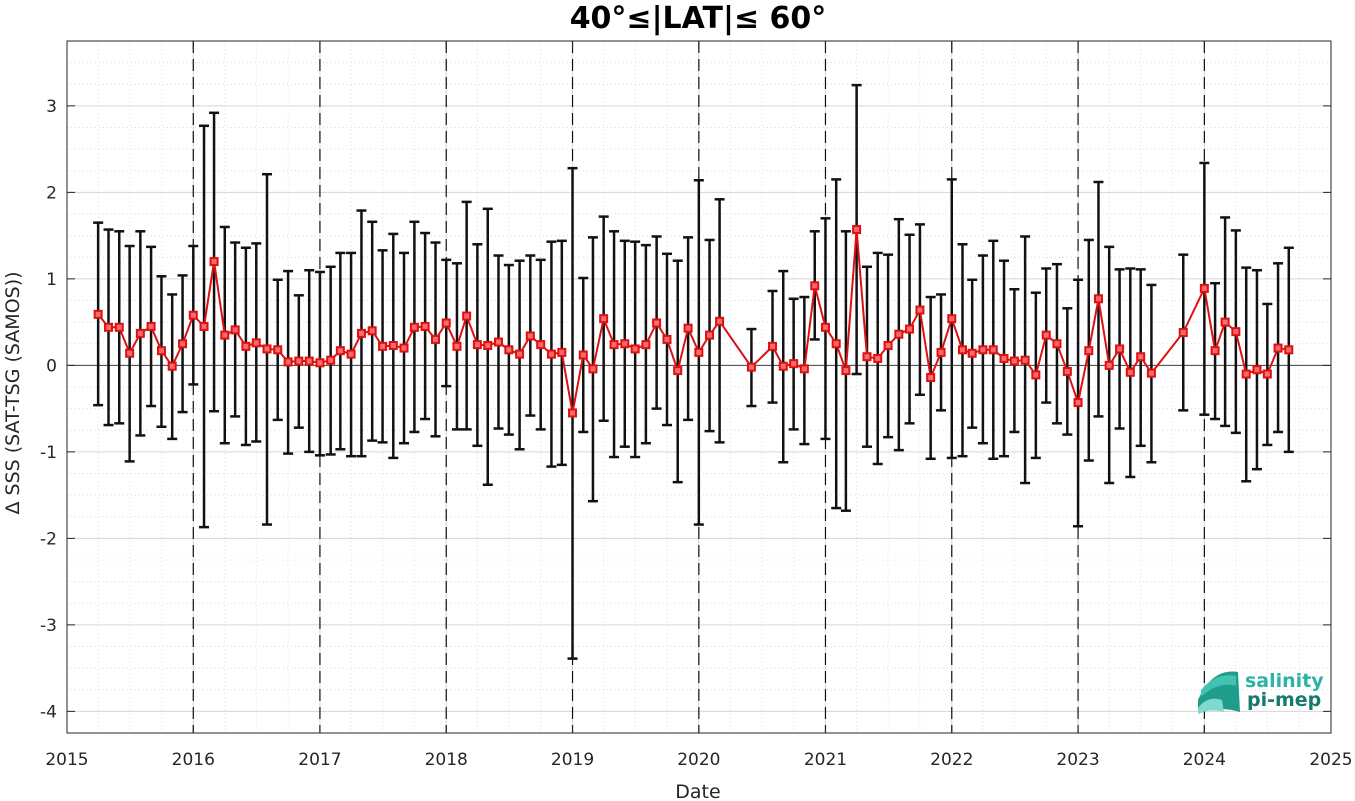 The width and height of the screenshot is (1355, 801). What do you see at coordinates (446, 760) in the screenshot?
I see `x-tick-label-2018: 2018` at bounding box center [446, 760].